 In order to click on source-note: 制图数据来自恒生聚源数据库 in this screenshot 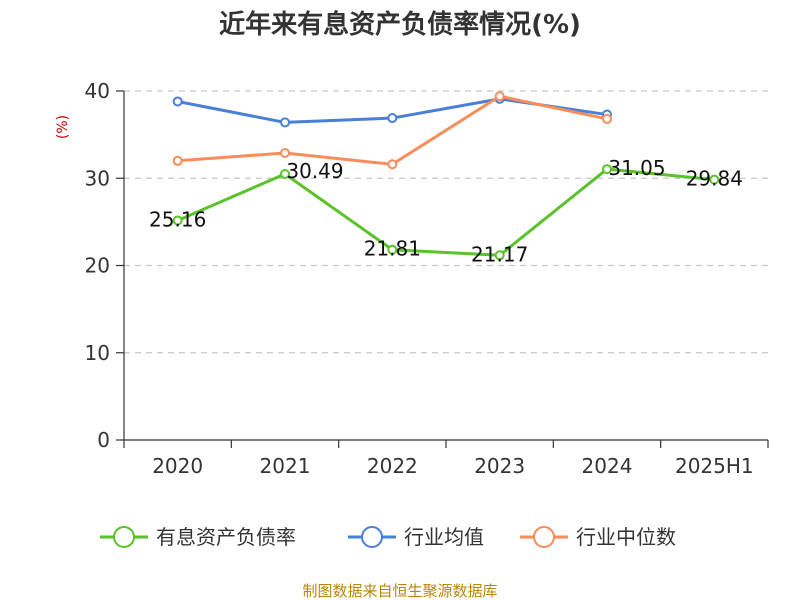, I will do `click(399, 591)`.